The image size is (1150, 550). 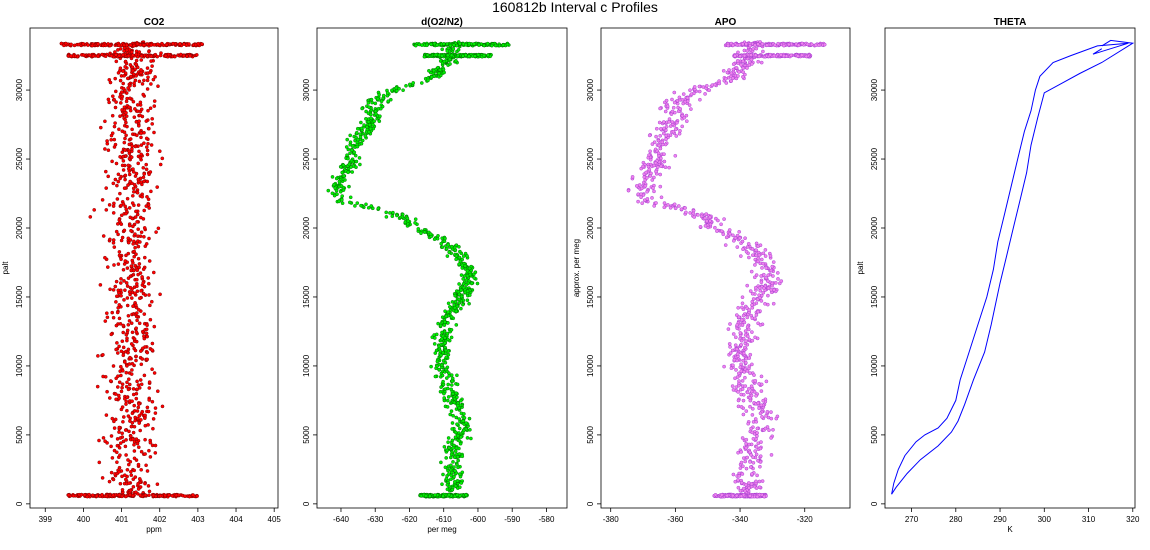 What do you see at coordinates (874, 158) in the screenshot?
I see `y-tick-label: 25000` at bounding box center [874, 158].